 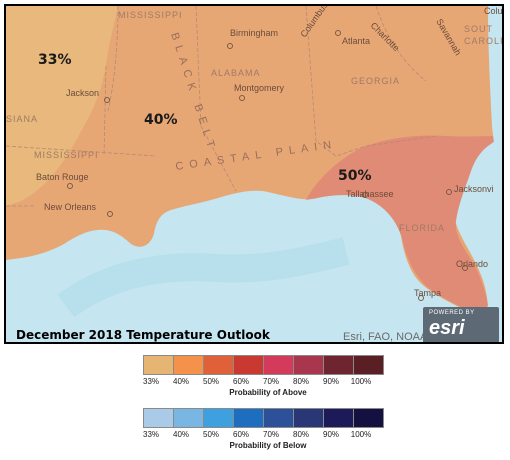 I want to click on legend-above-ticks: 33% 40% 50% 60% 70% 80% 90% 100%, so click(x=268, y=381).